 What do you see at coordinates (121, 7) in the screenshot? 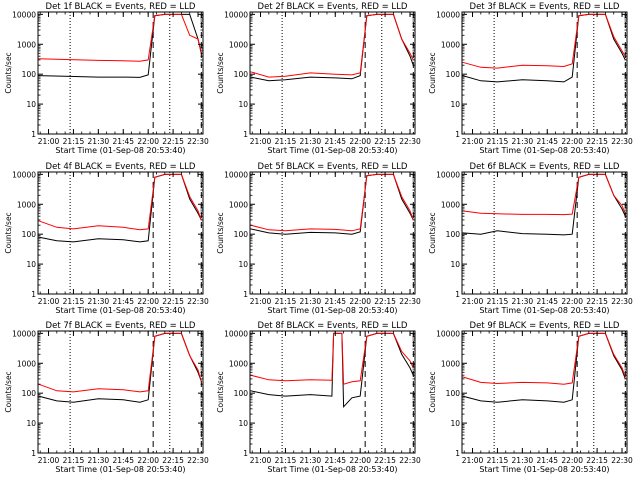
I see `panel-title: Det 1f BLACK = Events, RED = LLD` at bounding box center [121, 7].